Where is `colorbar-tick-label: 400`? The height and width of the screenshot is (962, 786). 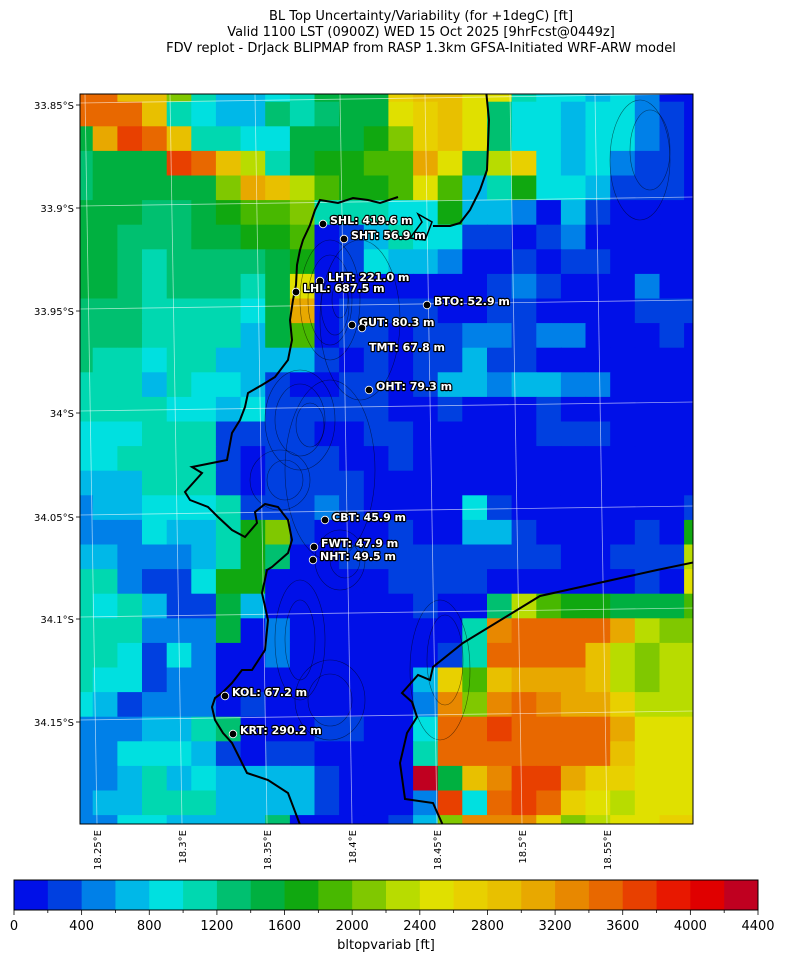 colorbar-tick-label: 400 is located at coordinates (81, 926).